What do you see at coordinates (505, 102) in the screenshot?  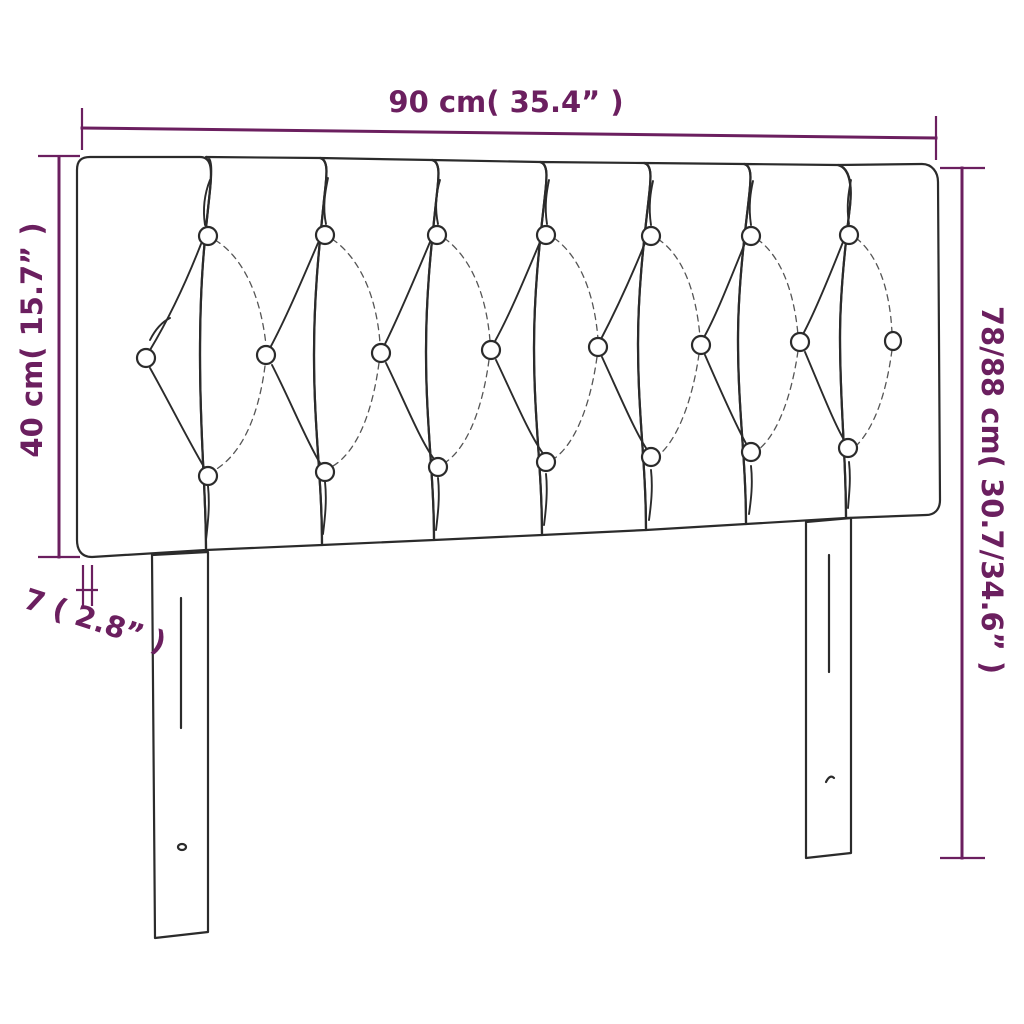 I see `width-label: 90 cm( 35.4” )` at bounding box center [505, 102].